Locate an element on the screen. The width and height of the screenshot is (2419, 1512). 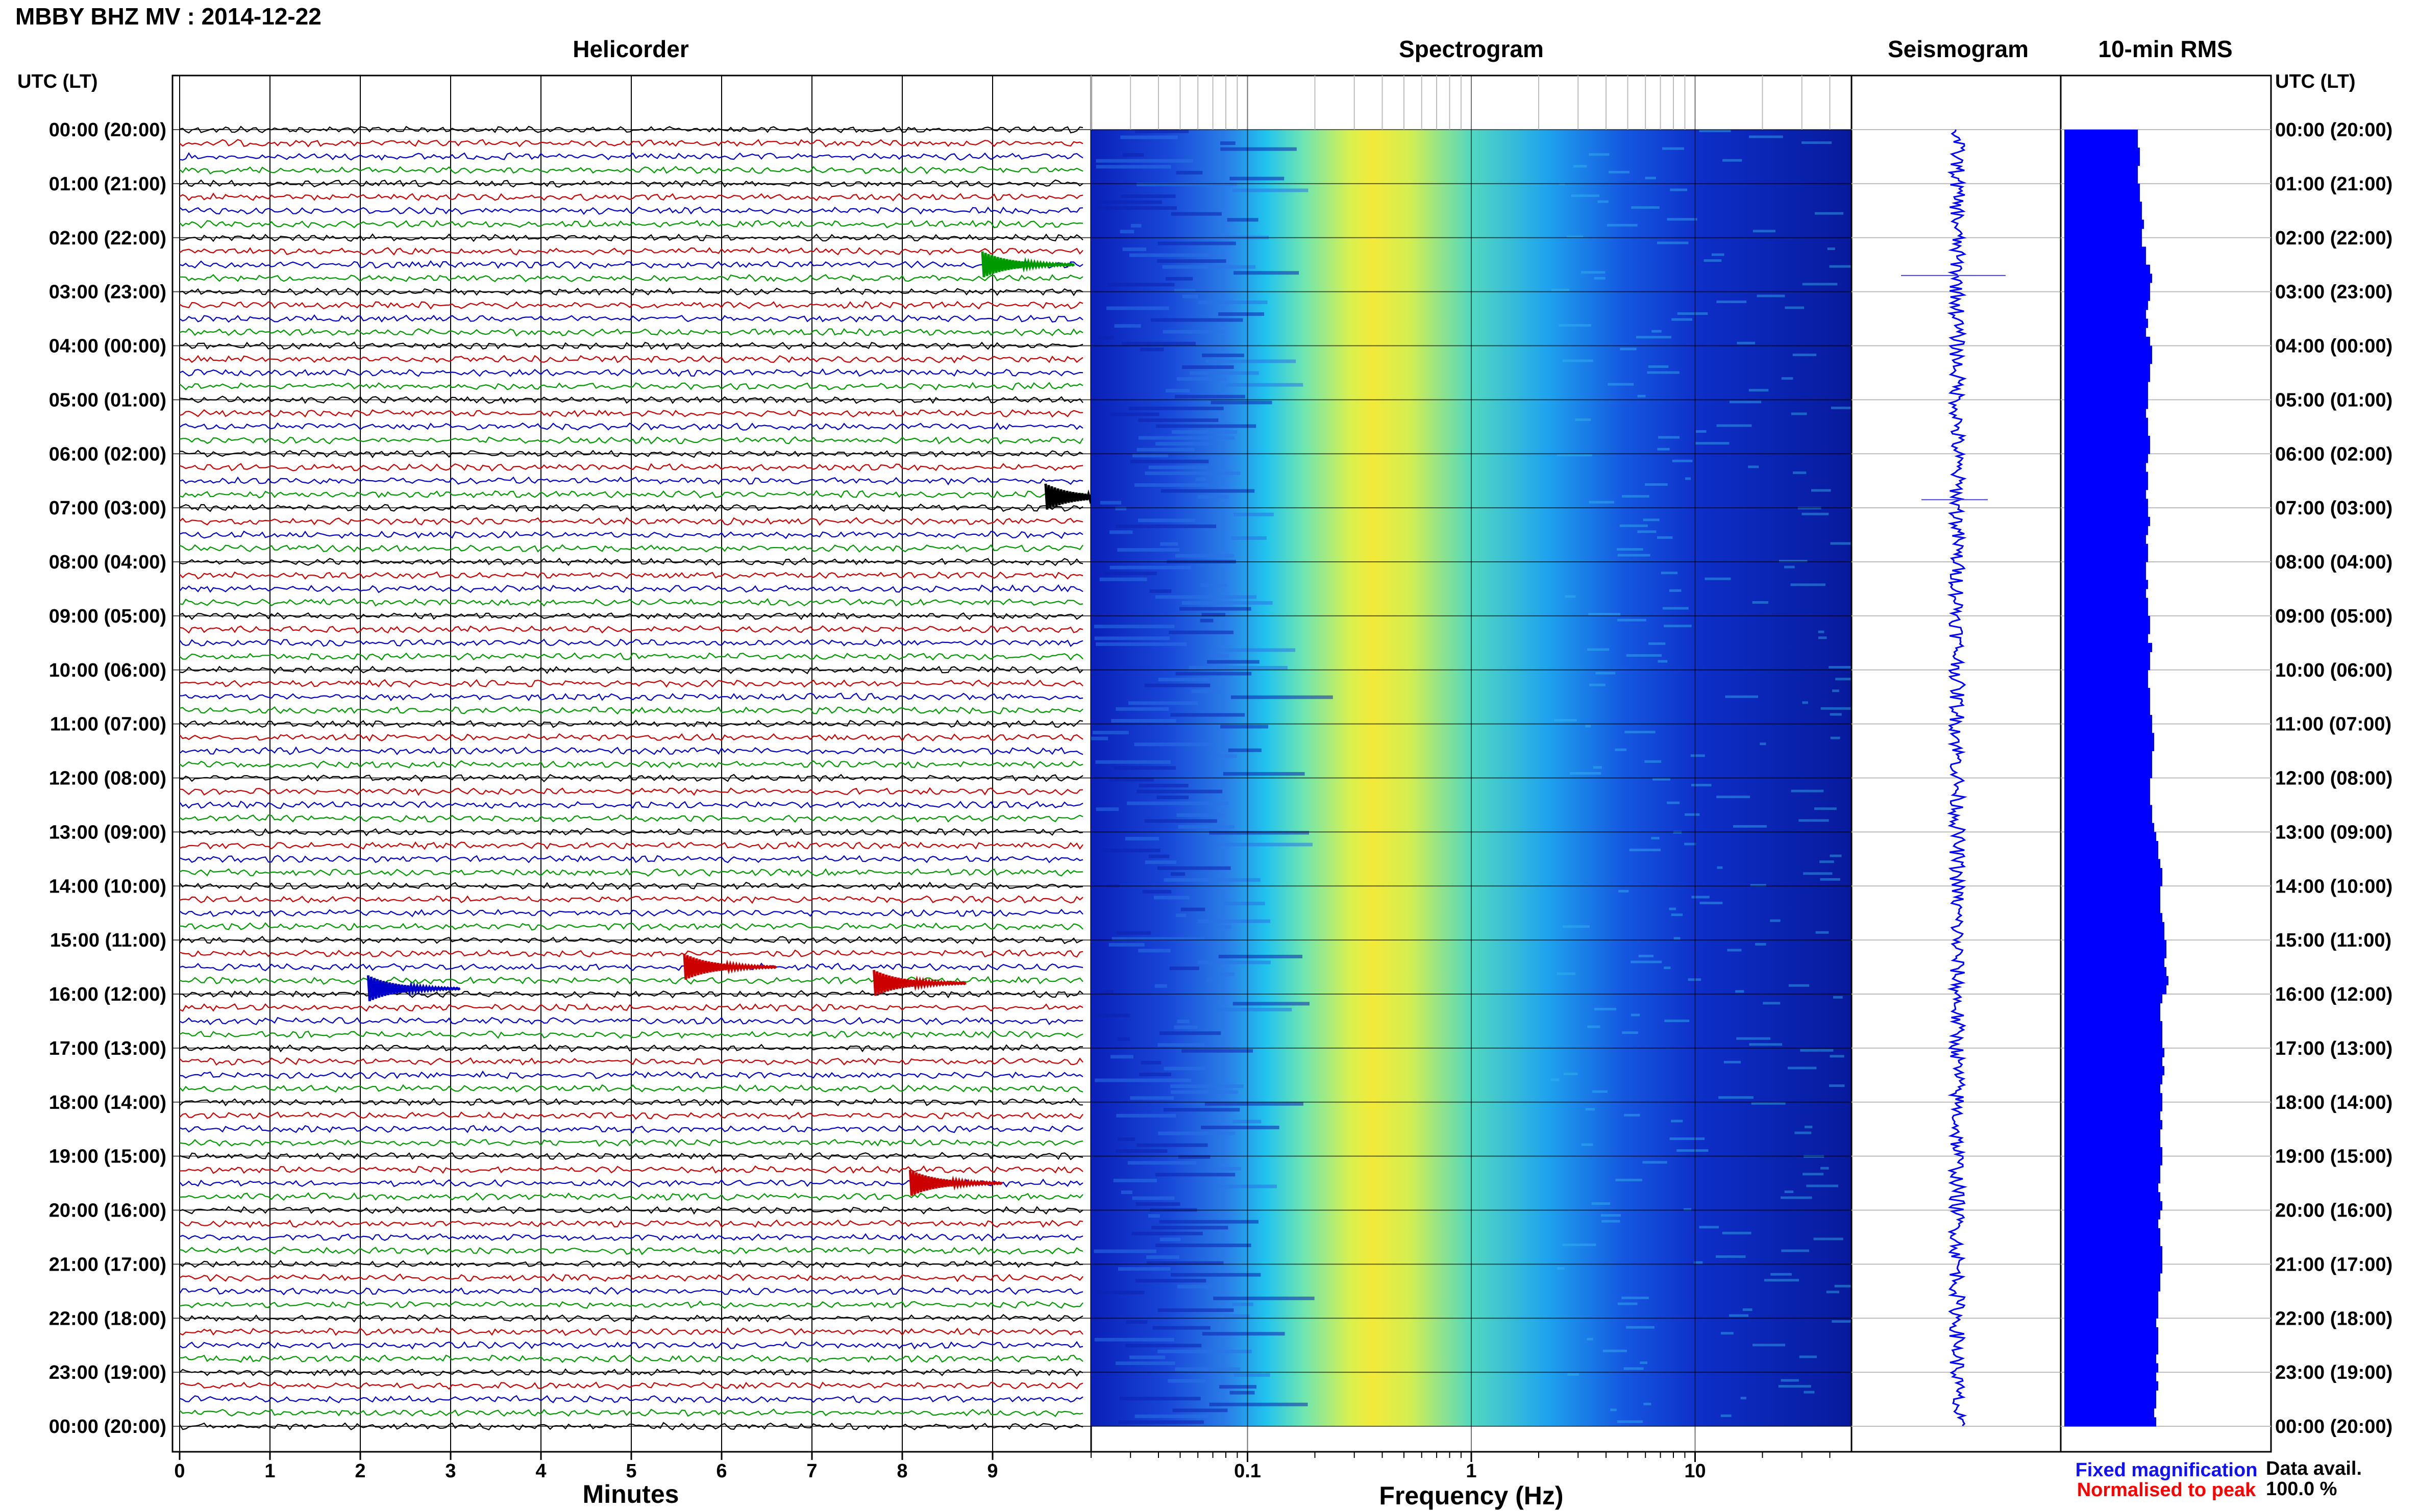
hour-label-right: 12:00 (08:00) is located at coordinates (2333, 778).